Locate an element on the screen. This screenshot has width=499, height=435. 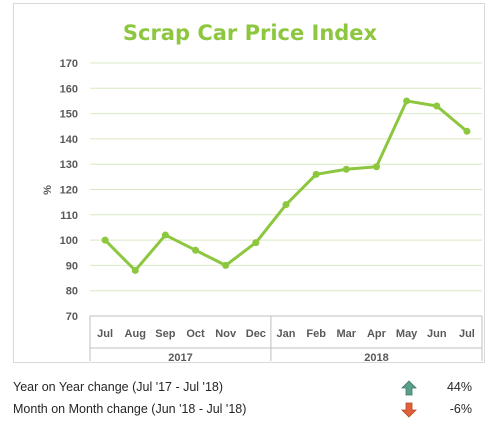
x-tick-label: Oct is located at coordinates (195, 334).